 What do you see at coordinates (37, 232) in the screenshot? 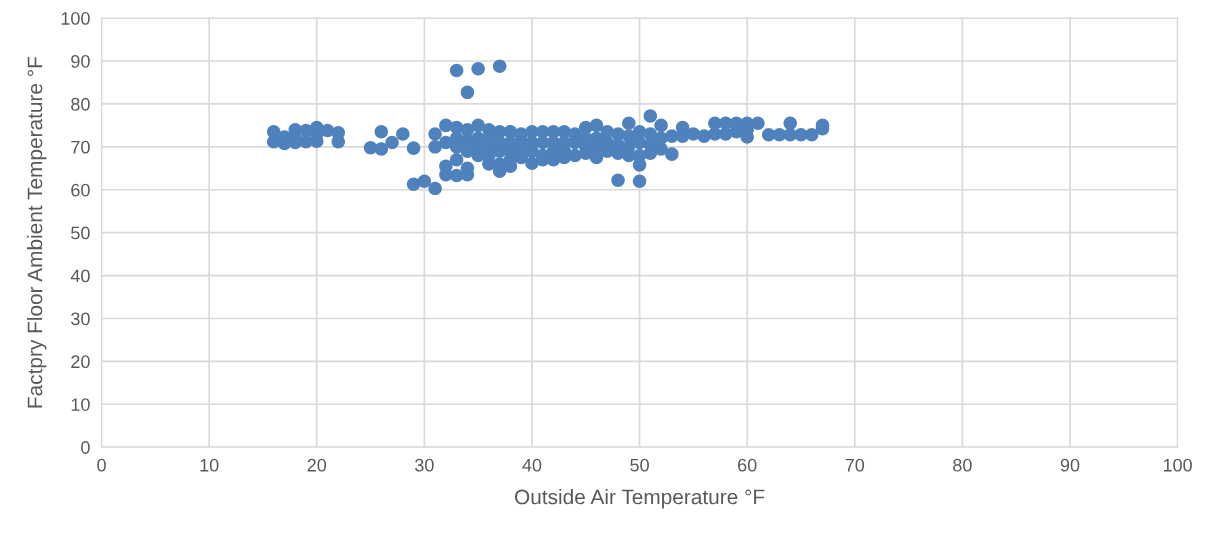
I see `y-axis-title: Factpry Floor Ambient Temperature °F` at bounding box center [37, 232].